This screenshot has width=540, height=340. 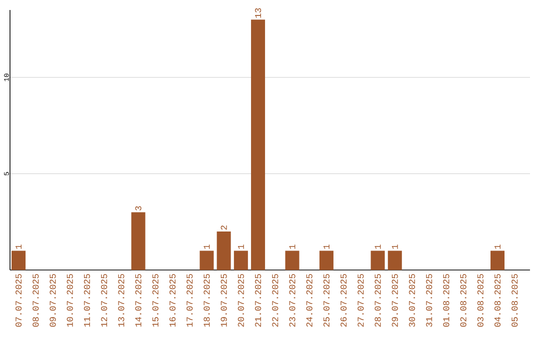 What do you see at coordinates (207, 300) in the screenshot?
I see `x-tick-label: 18.07.2025` at bounding box center [207, 300].